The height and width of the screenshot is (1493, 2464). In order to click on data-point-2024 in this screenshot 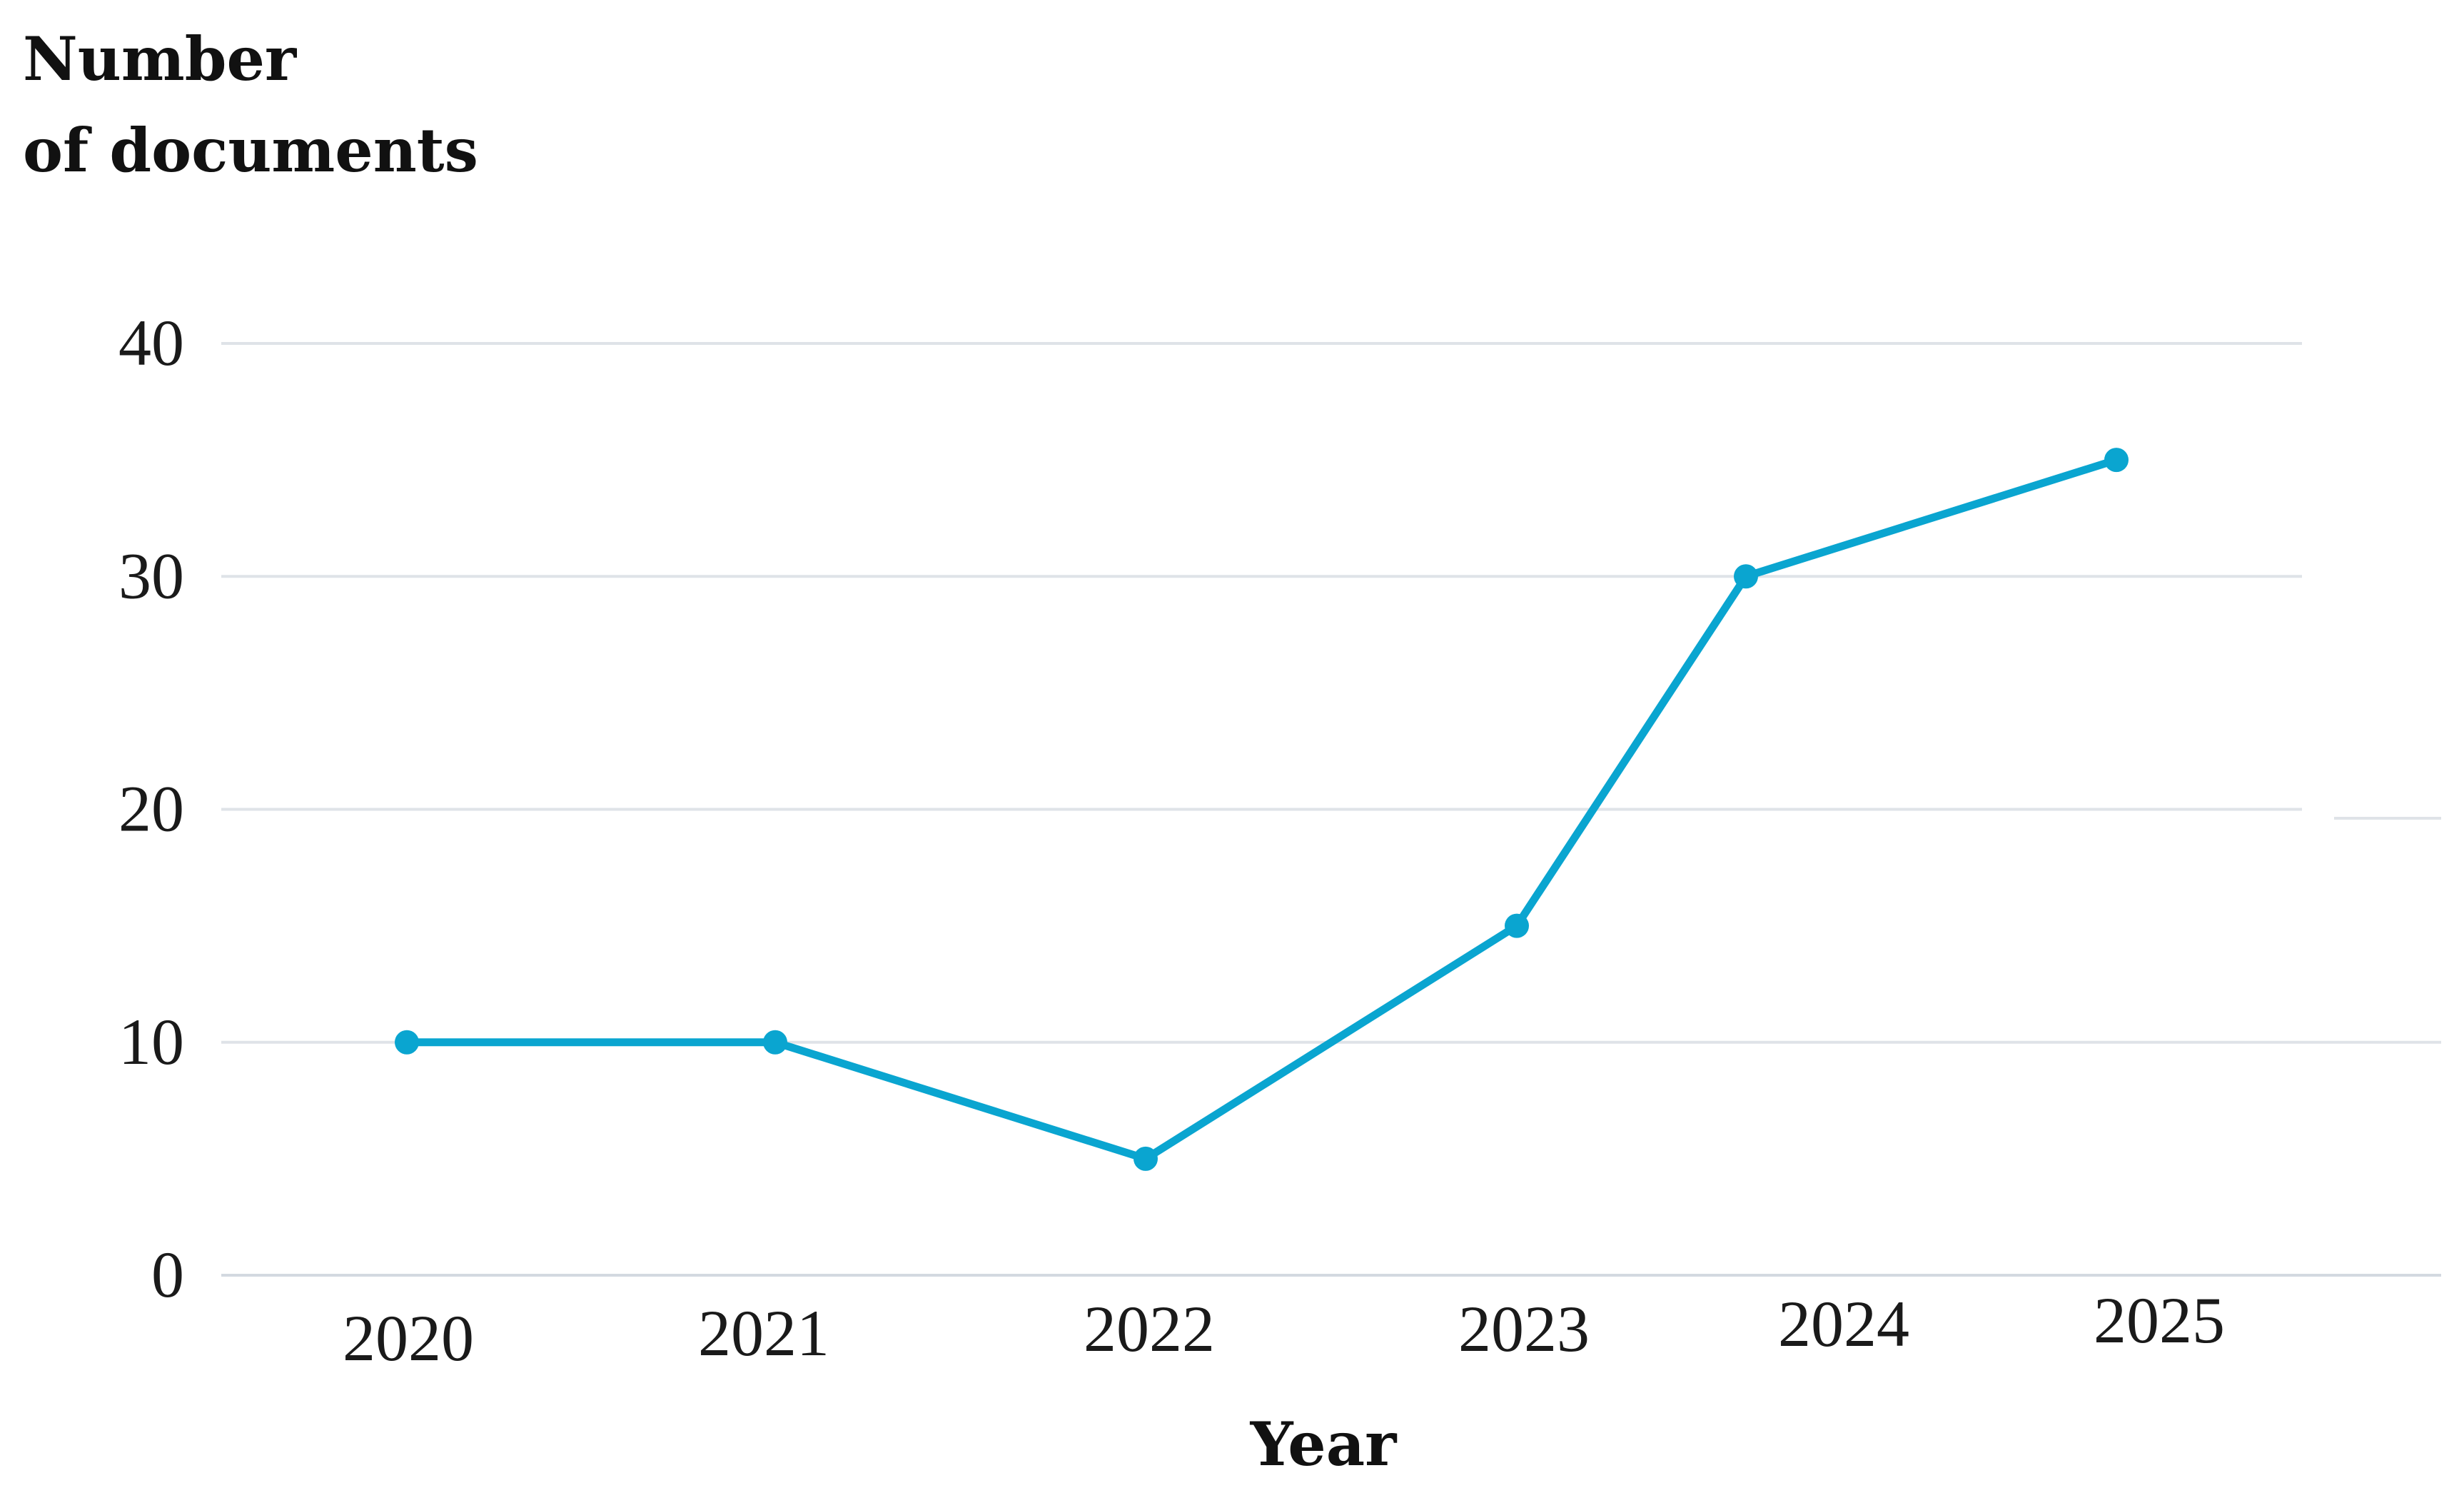, I will do `click(1746, 576)`.